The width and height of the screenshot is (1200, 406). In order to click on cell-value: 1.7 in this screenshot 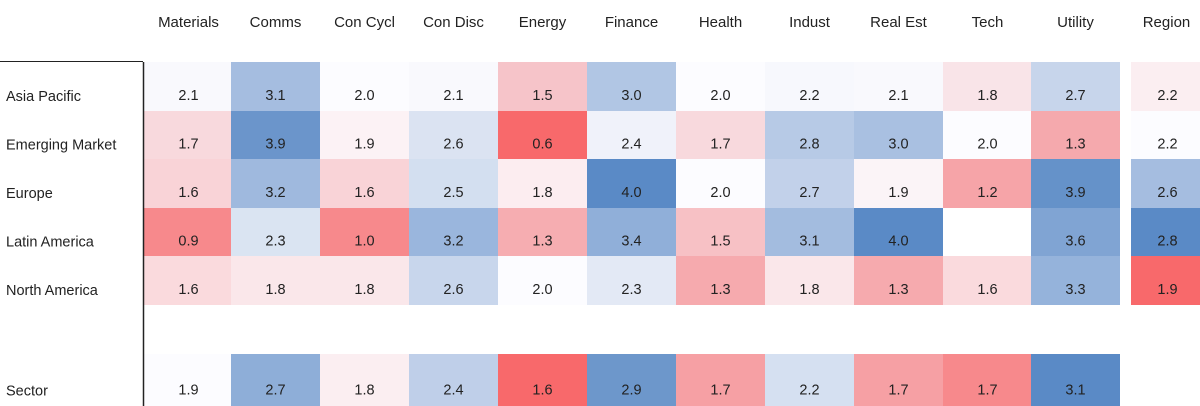, I will do `click(188, 144)`.